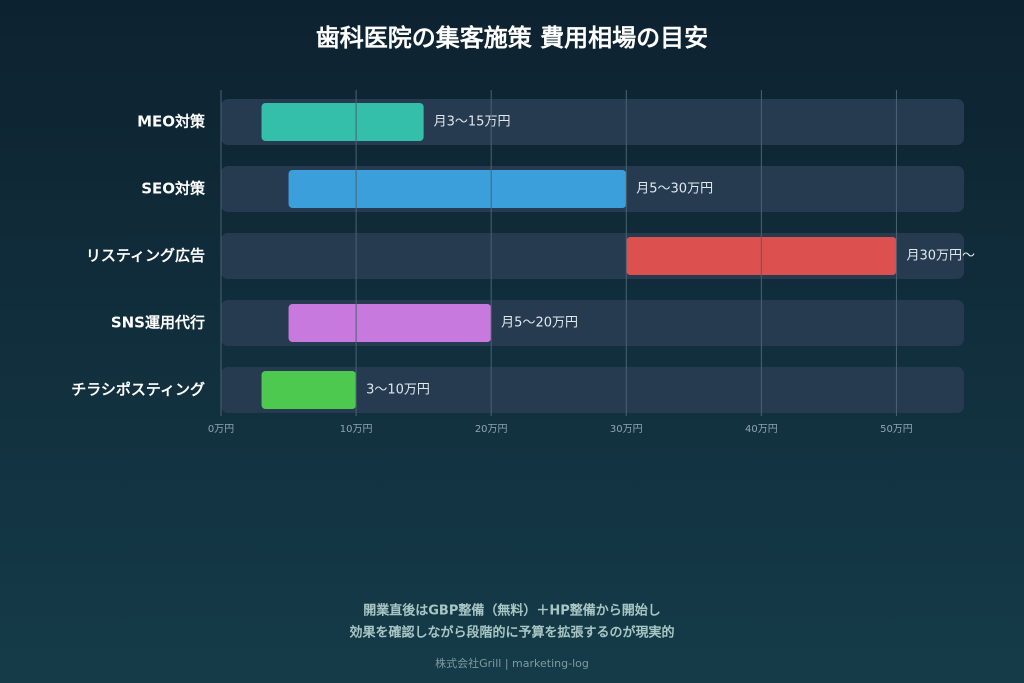 The width and height of the screenshot is (1024, 683). Describe the element at coordinates (138, 390) in the screenshot. I see `y-tick-label: チラシポスティング` at that location.